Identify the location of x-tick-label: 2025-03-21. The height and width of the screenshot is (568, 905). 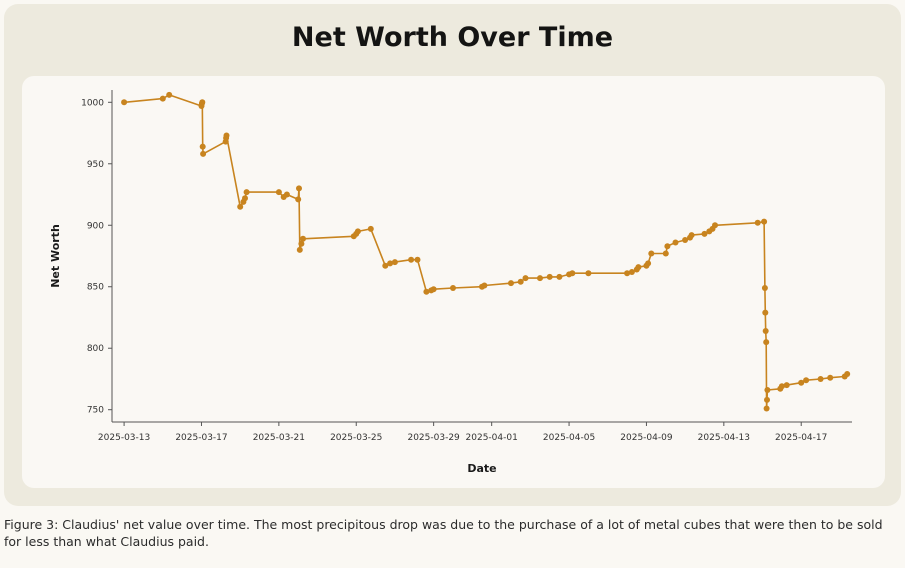
(279, 438).